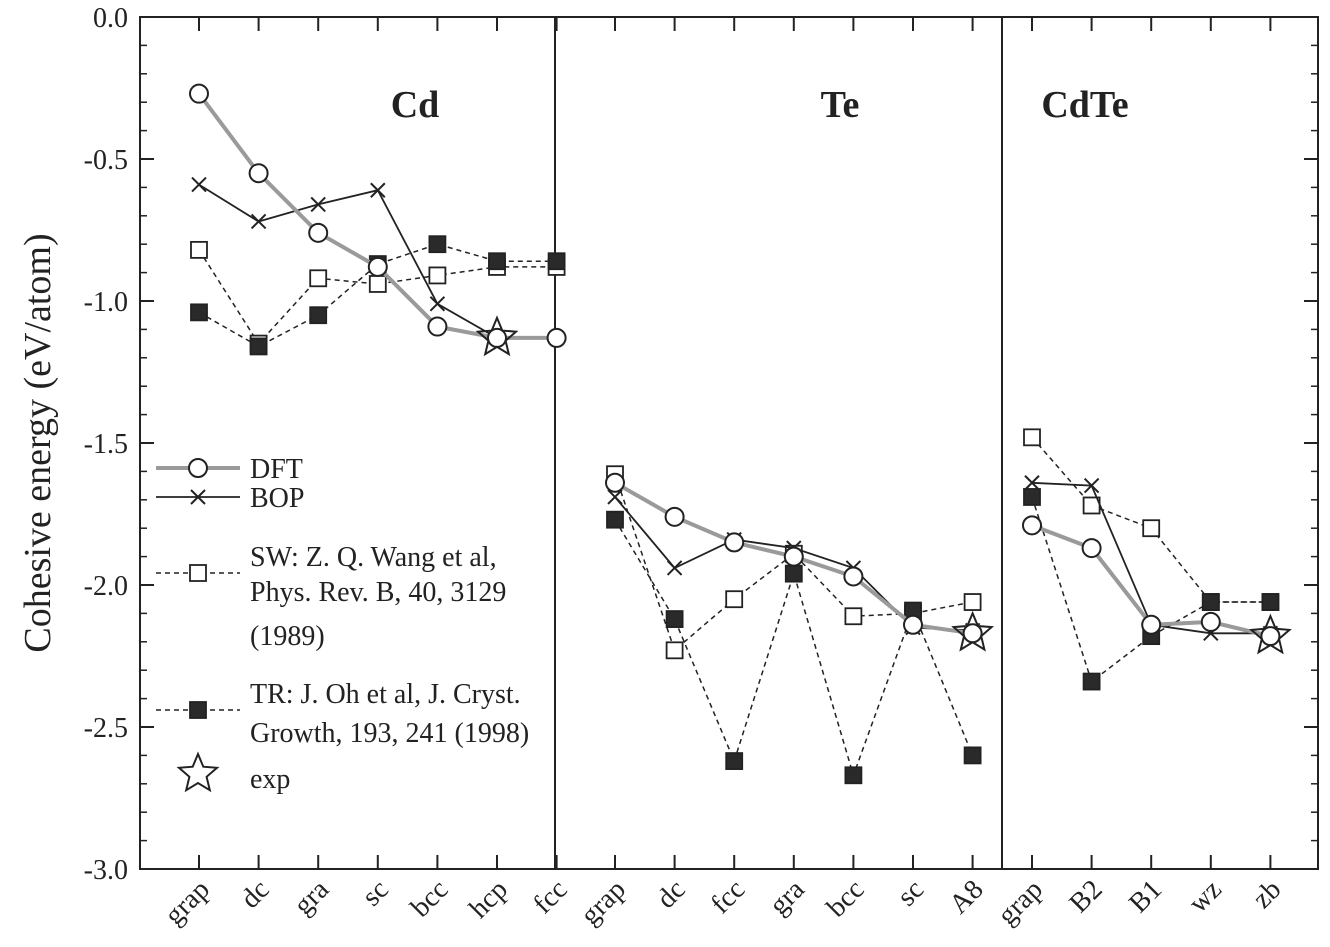 Image resolution: width=1330 pixels, height=947 pixels. Describe the element at coordinates (318, 204) in the screenshot. I see `point-bop-gra` at that location.